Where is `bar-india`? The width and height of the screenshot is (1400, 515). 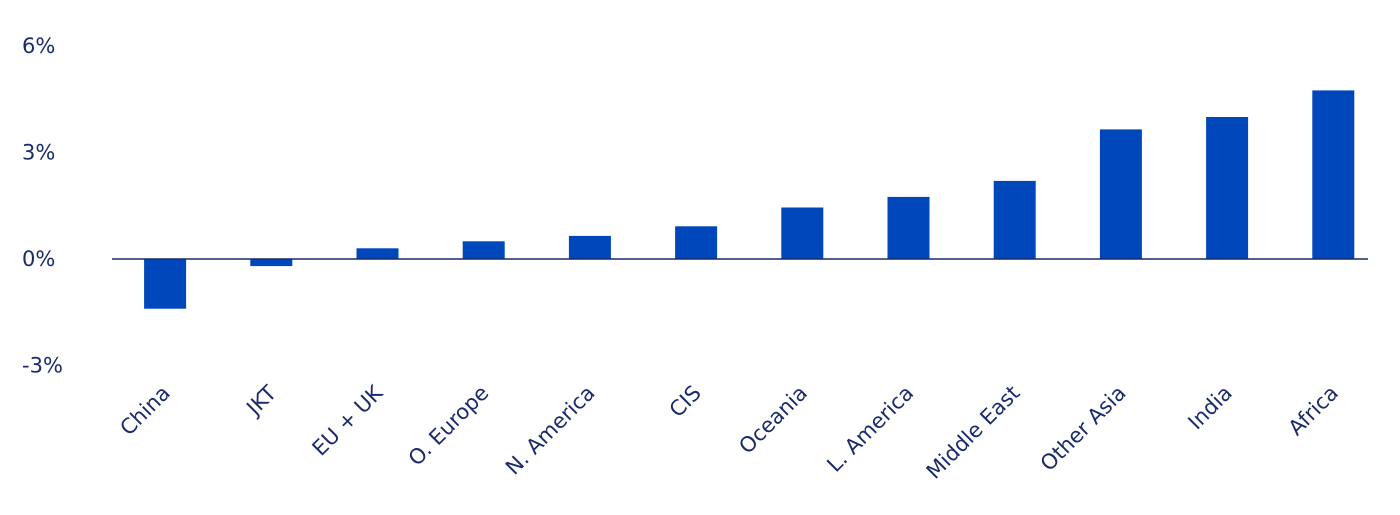 bar-india is located at coordinates (1227, 188).